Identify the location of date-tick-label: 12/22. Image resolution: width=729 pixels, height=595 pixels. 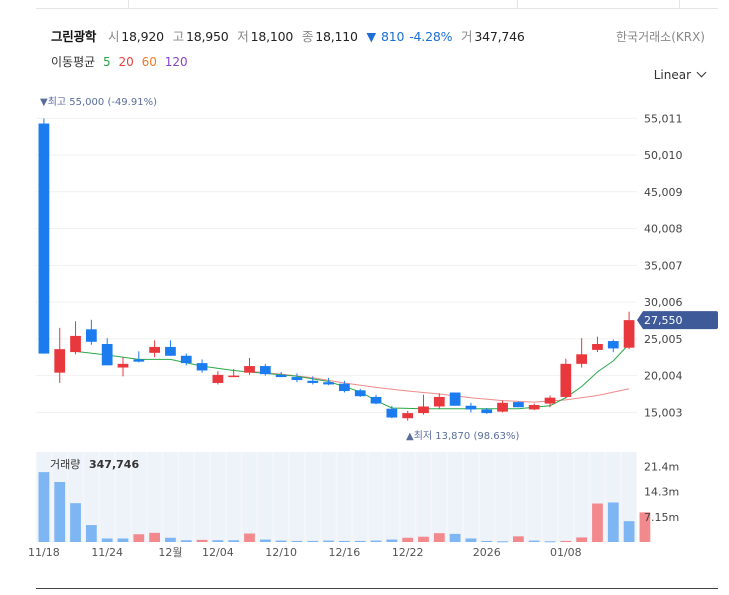
(408, 552).